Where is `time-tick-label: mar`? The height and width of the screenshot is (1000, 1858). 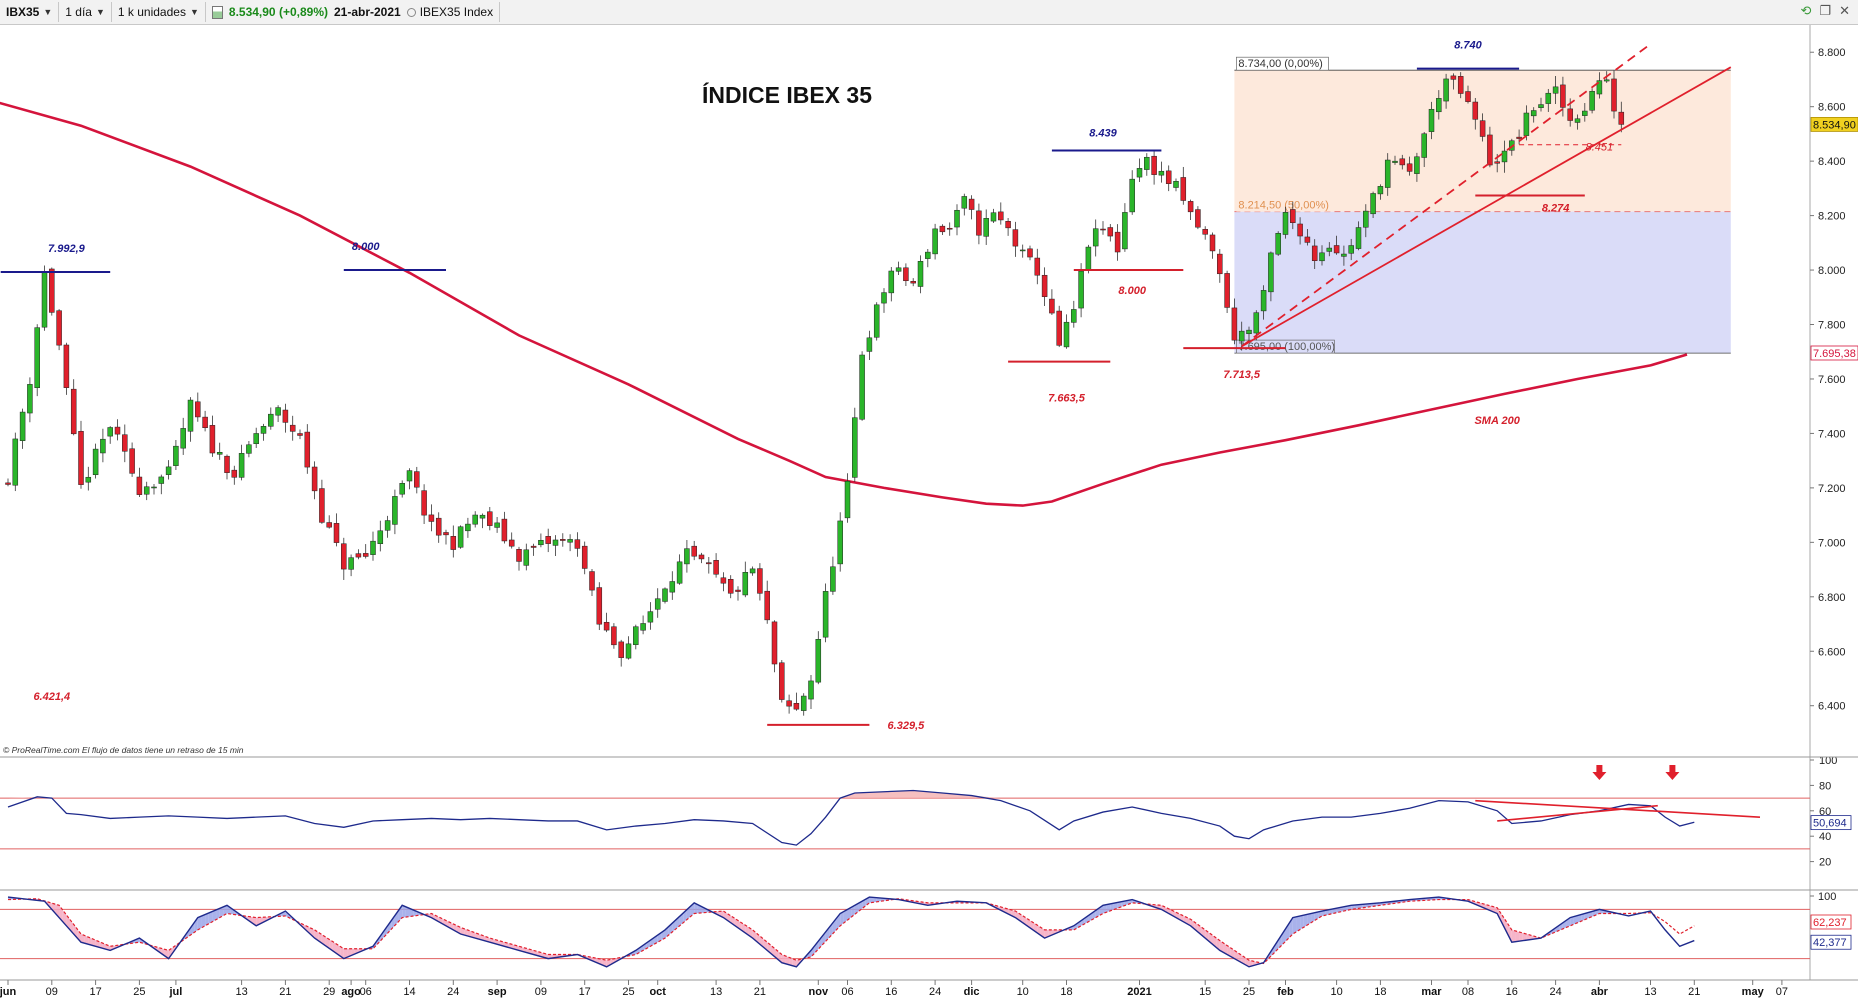 time-tick-label: mar is located at coordinates (1431, 992).